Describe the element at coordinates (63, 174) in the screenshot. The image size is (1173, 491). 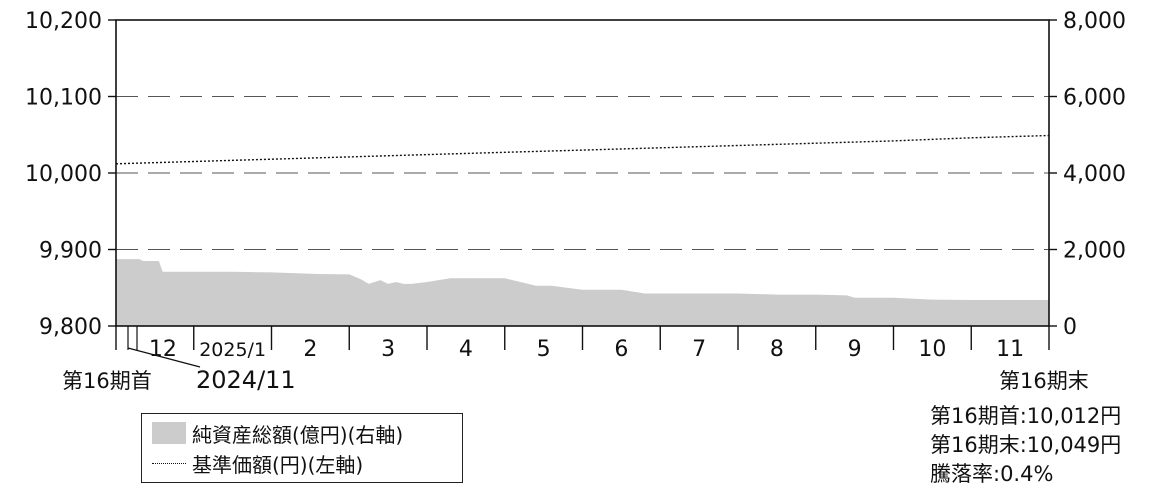
I see `left-tick-label: 10,000` at that location.